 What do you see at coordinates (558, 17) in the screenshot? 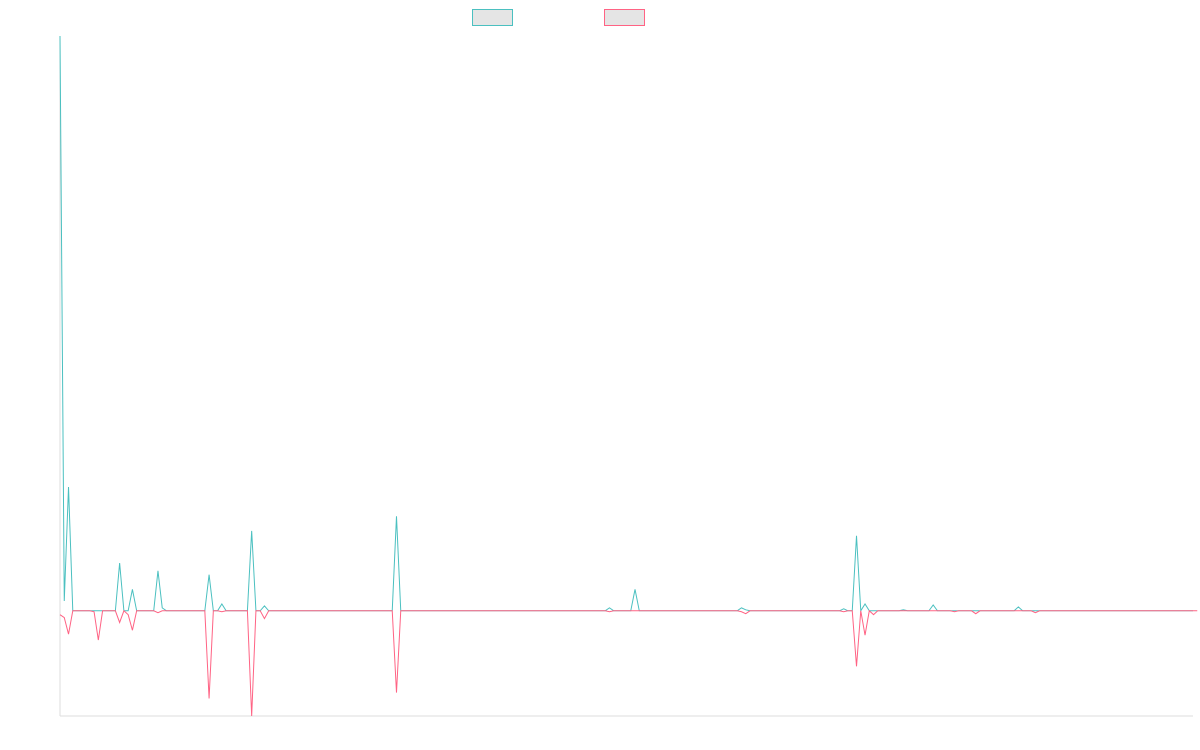
I see `legend-svg` at bounding box center [558, 17].